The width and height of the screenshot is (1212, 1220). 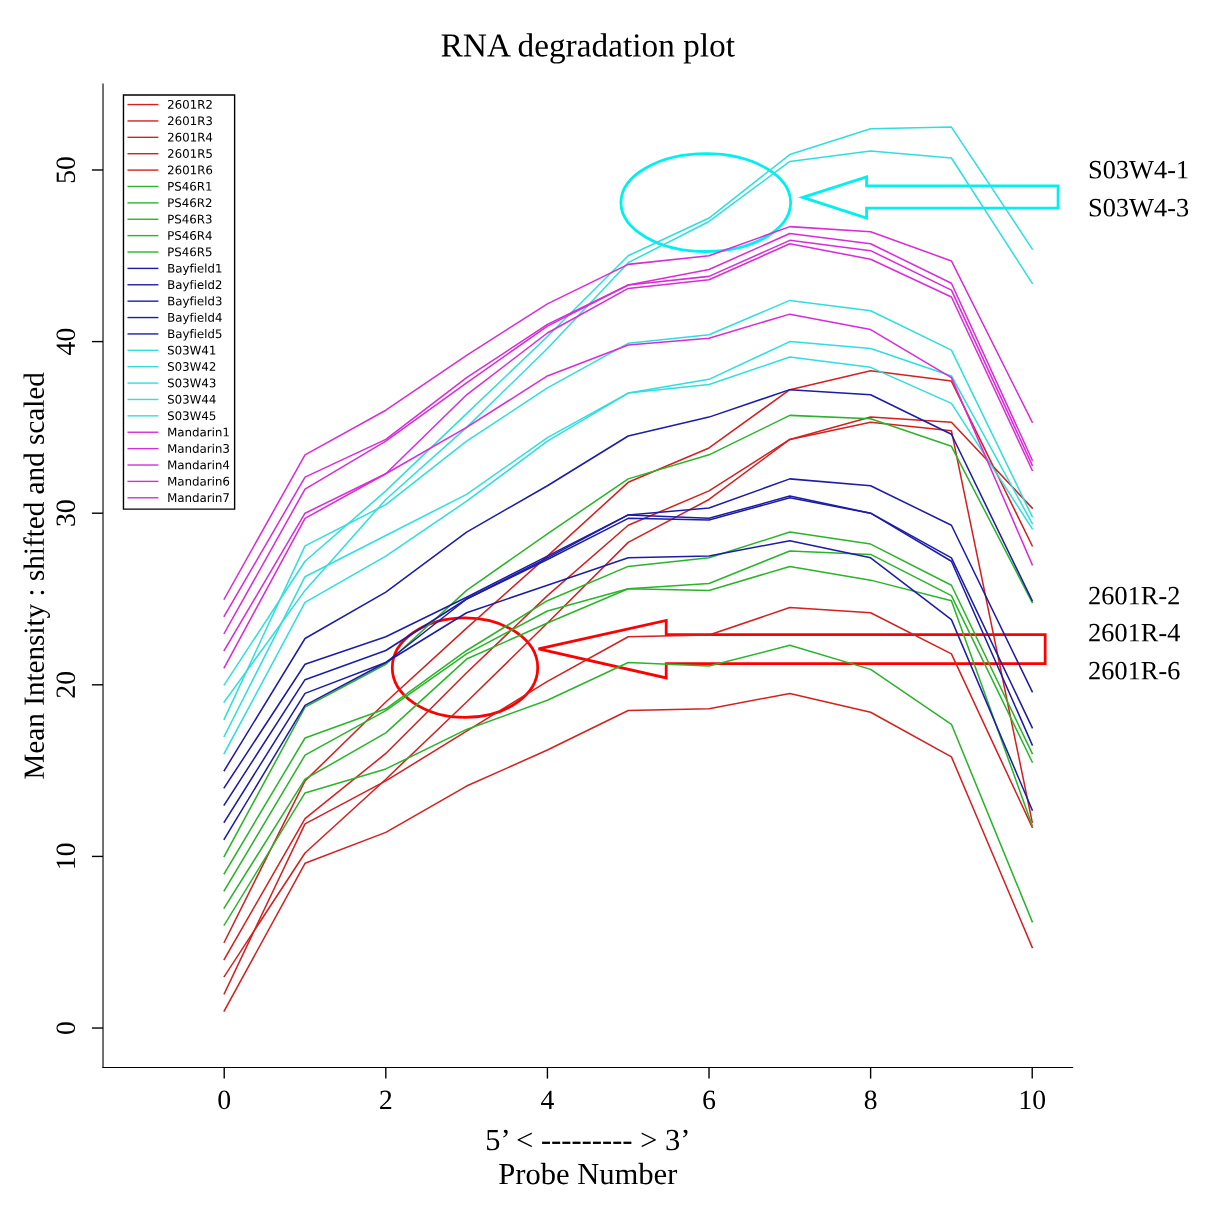 I want to click on legend-label: PS46R4, so click(x=190, y=235).